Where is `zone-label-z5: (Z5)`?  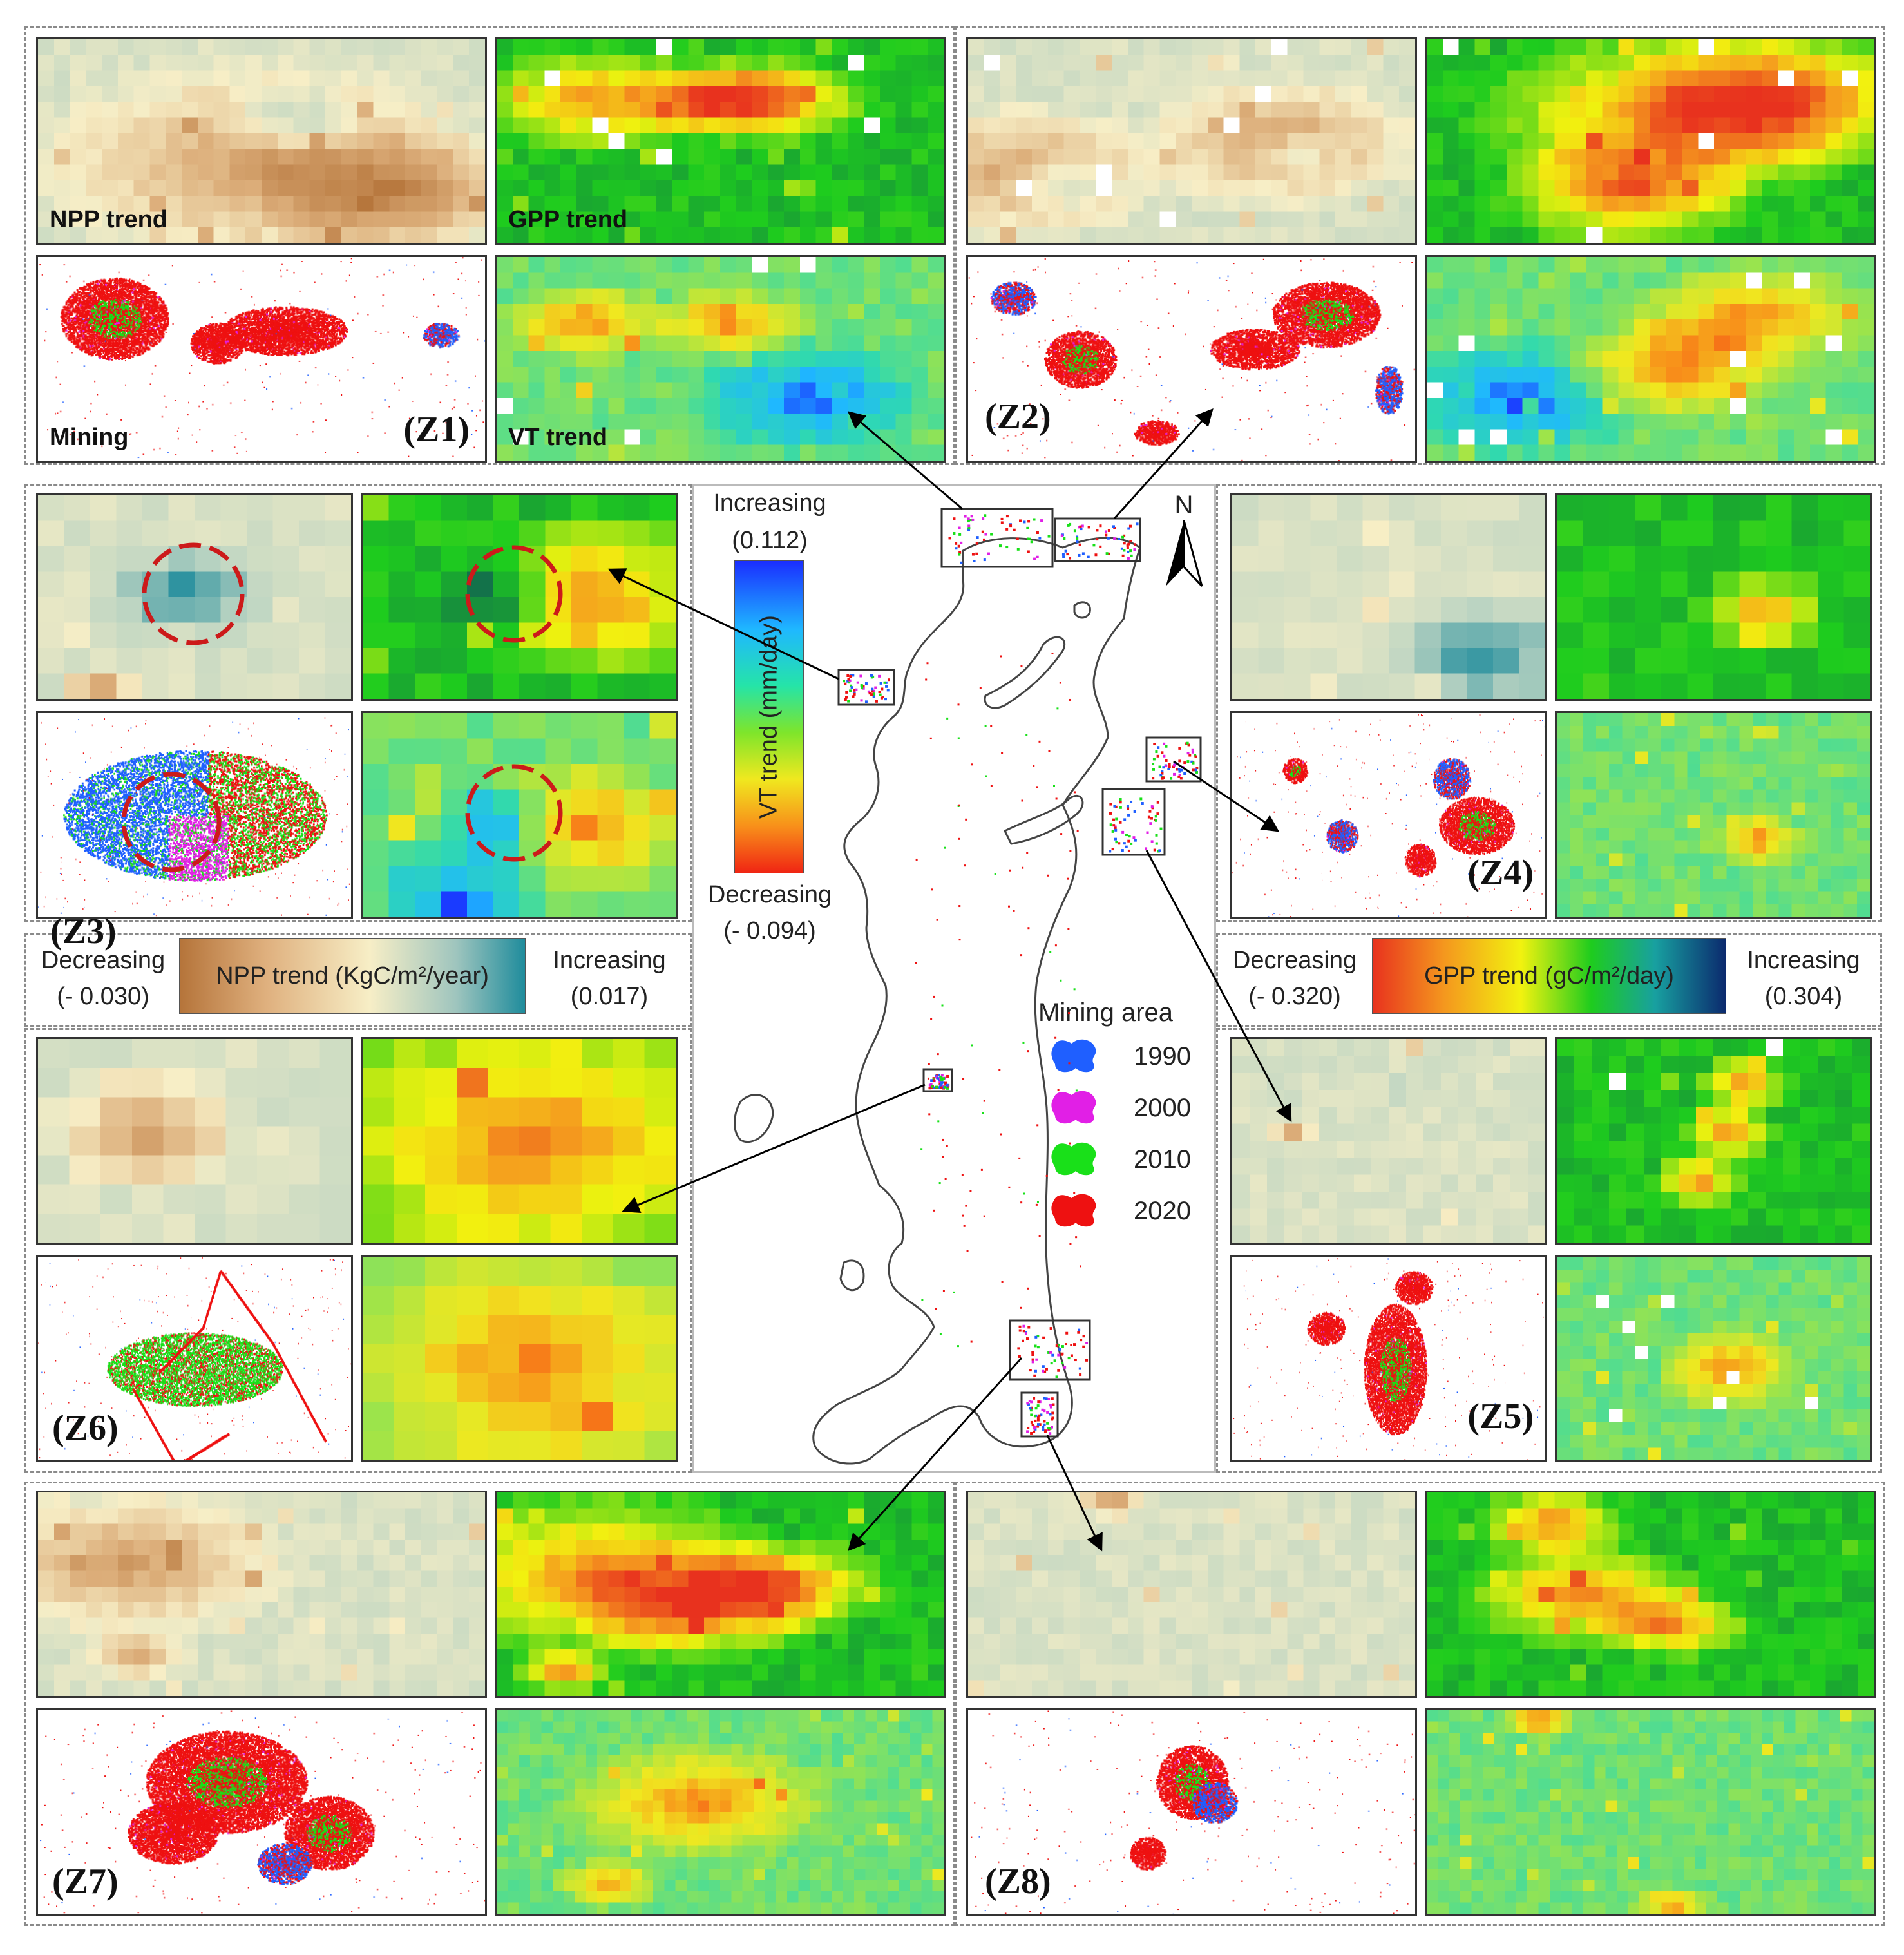 zone-label-z5: (Z5) is located at coordinates (1501, 1416).